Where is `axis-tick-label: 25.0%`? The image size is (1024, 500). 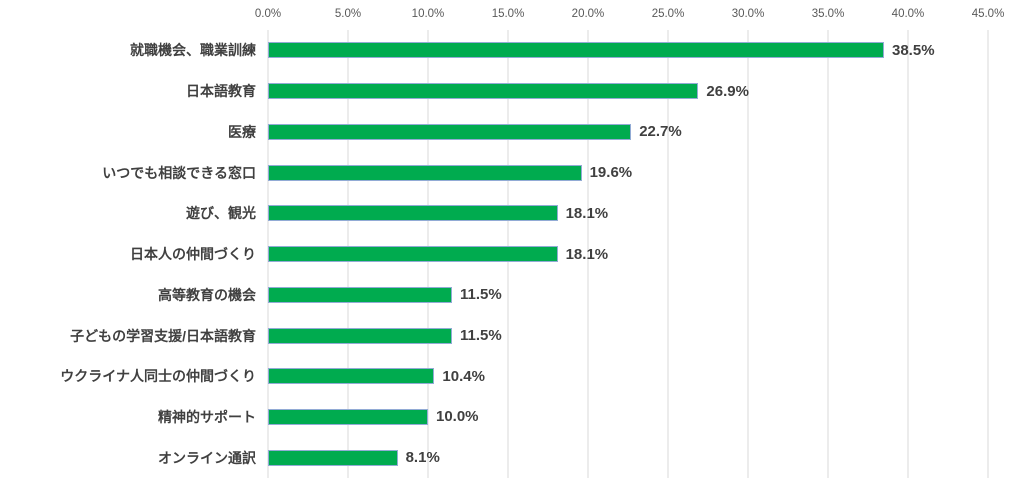
axis-tick-label: 25.0% is located at coordinates (668, 14).